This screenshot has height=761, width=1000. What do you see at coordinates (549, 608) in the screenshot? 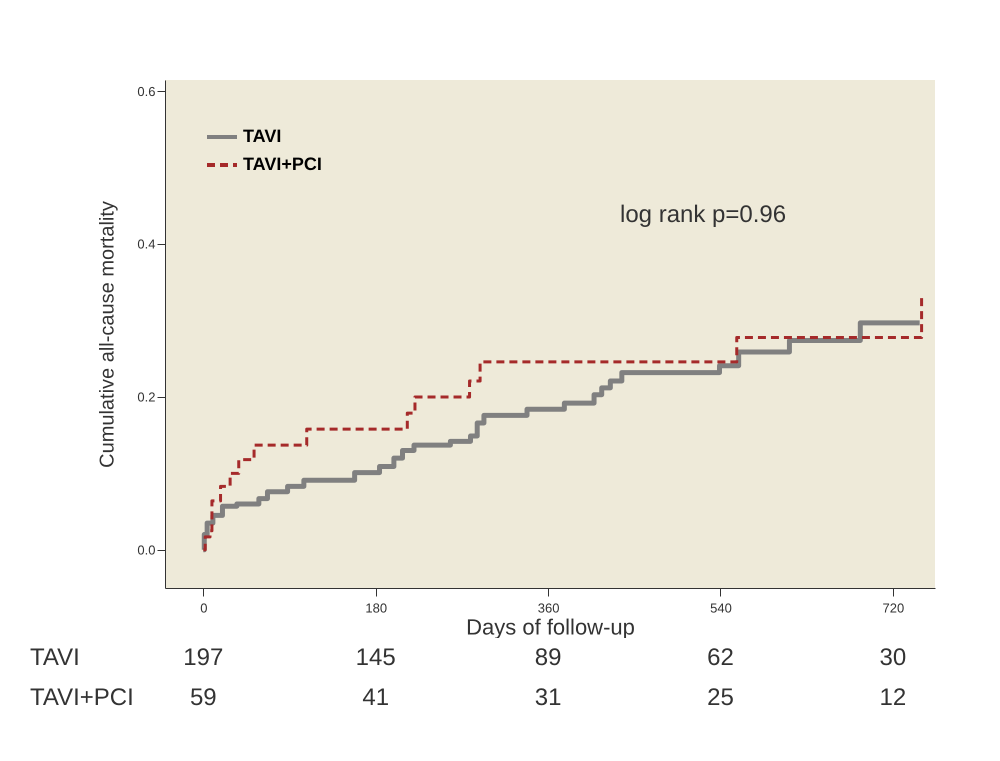
I see `x-tick-label: 360` at bounding box center [549, 608].